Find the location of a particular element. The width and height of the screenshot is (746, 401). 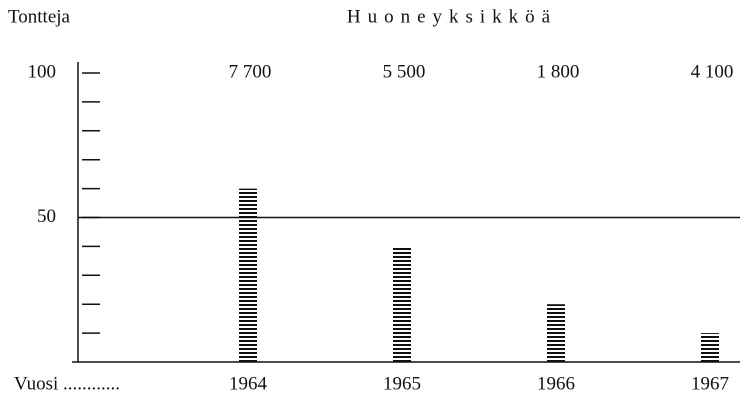

room-units-label: 1 800 is located at coordinates (558, 71).